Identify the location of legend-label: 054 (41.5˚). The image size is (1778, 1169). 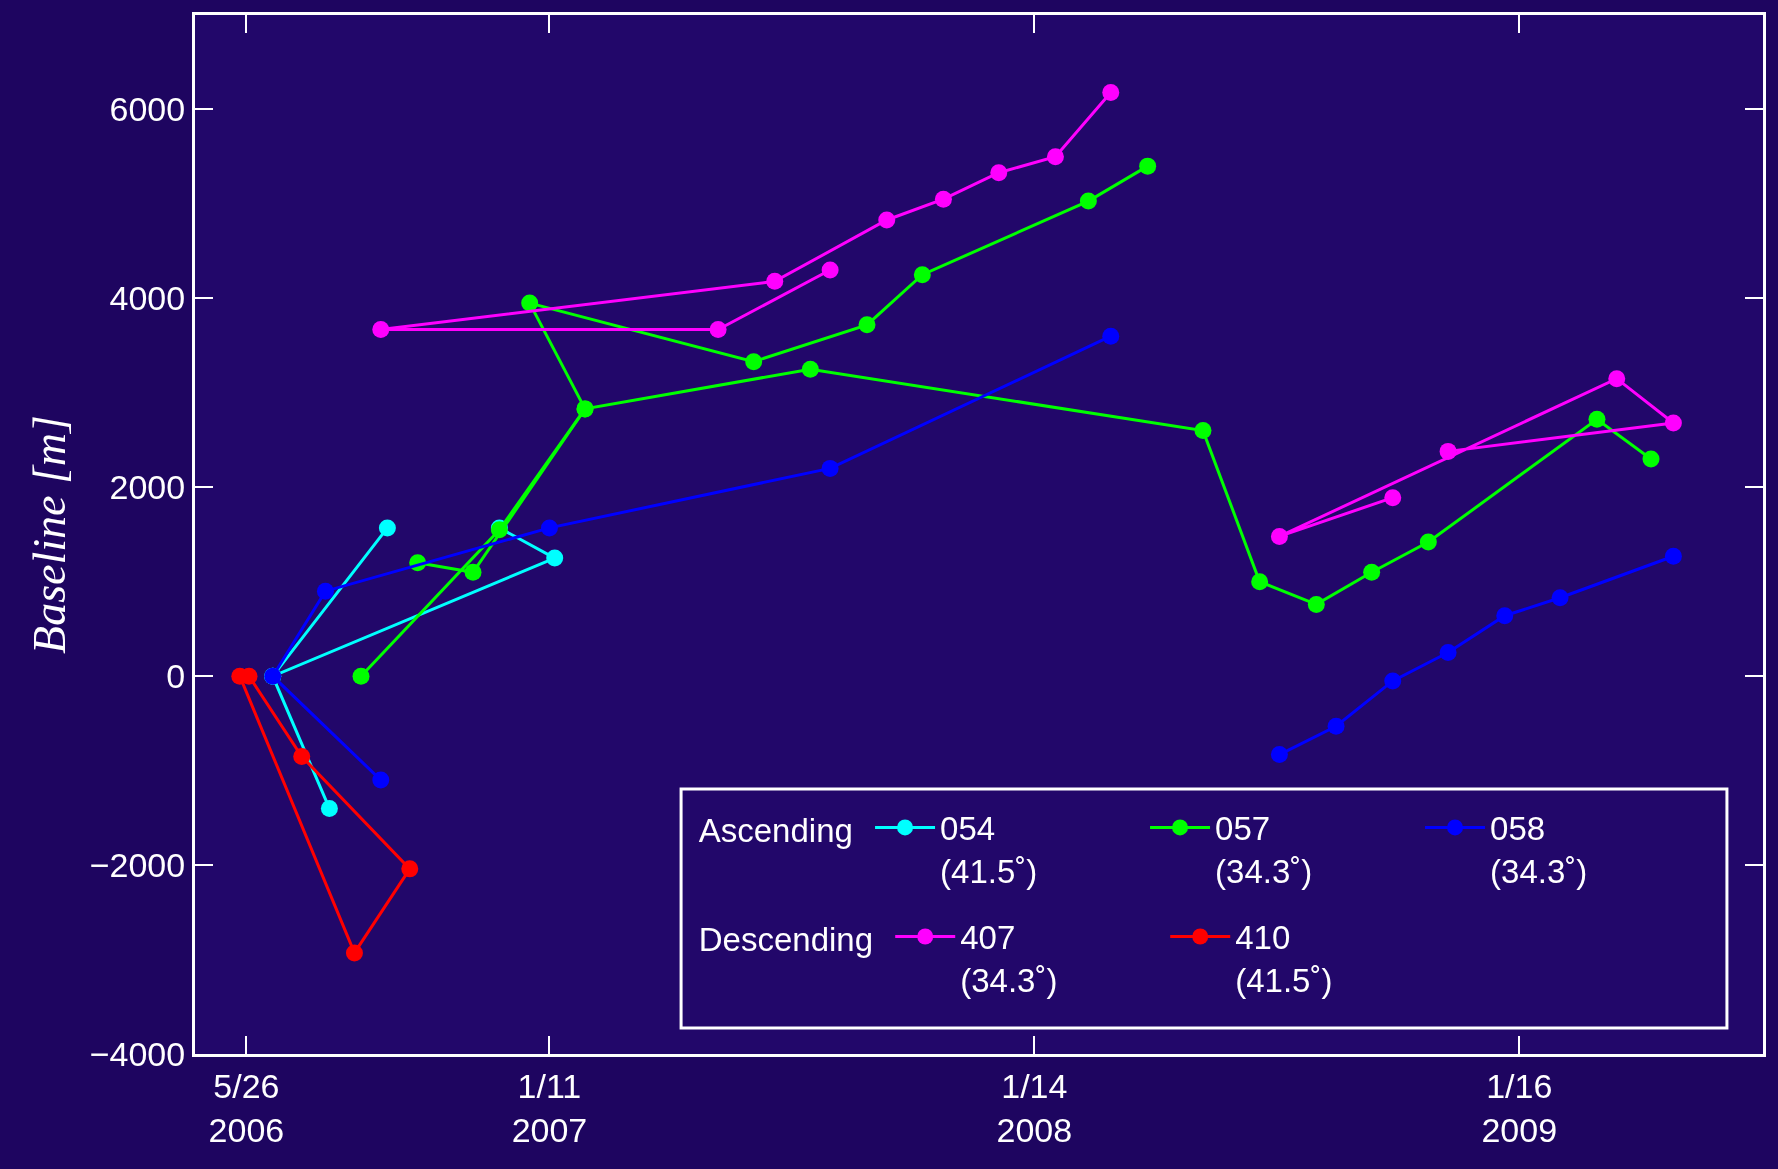
(989, 850).